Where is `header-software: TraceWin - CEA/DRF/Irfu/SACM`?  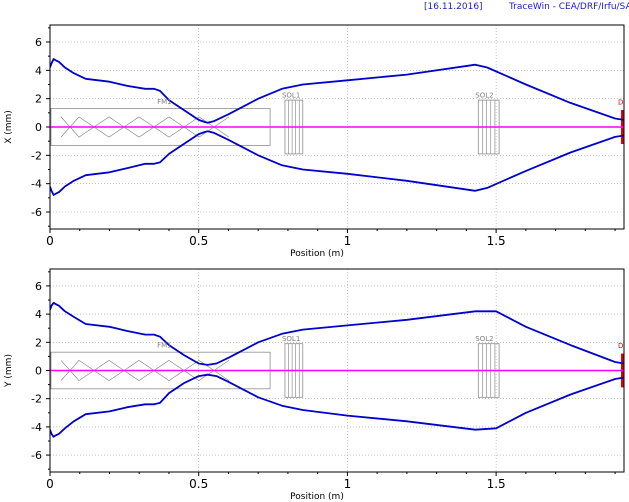 header-software: TraceWin - CEA/DRF/Irfu/SACM is located at coordinates (569, 7).